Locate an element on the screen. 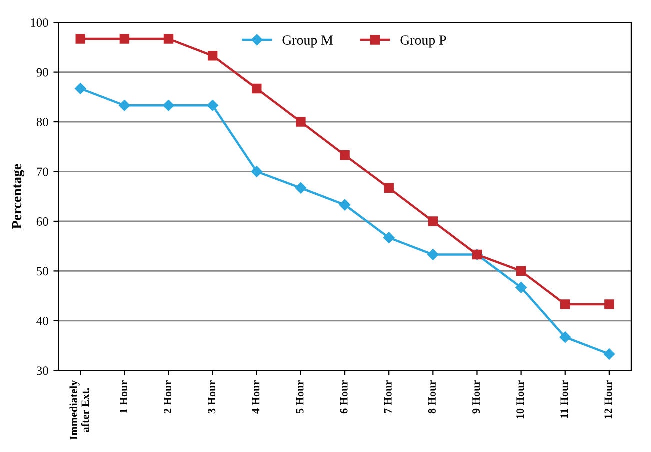 Image resolution: width=651 pixels, height=452 pixels. x-tick-label: 2 Hour is located at coordinates (168, 397).